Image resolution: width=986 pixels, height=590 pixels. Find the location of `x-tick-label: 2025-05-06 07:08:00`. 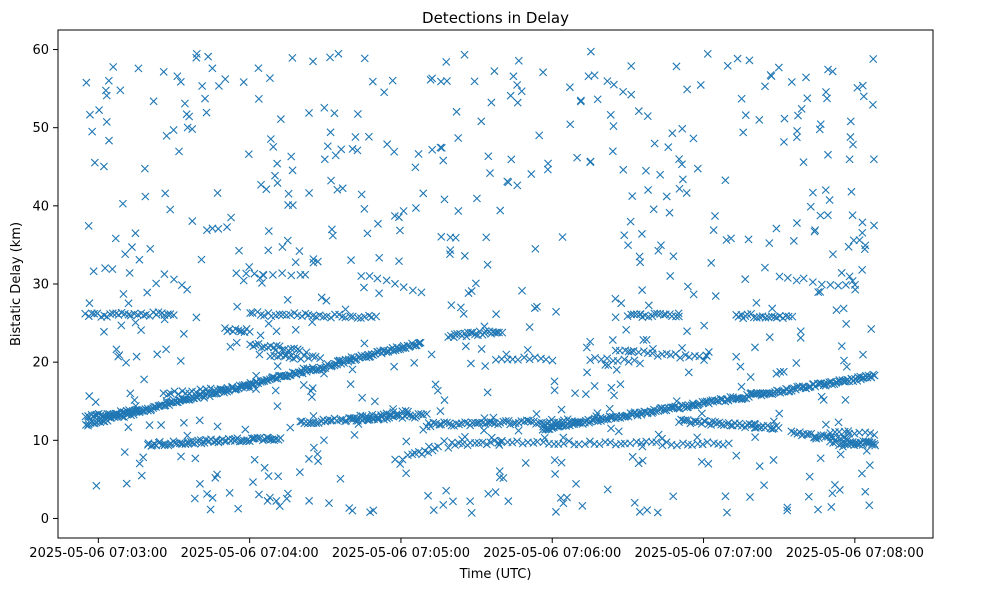

x-tick-label: 2025-05-06 07:08:00 is located at coordinates (855, 553).